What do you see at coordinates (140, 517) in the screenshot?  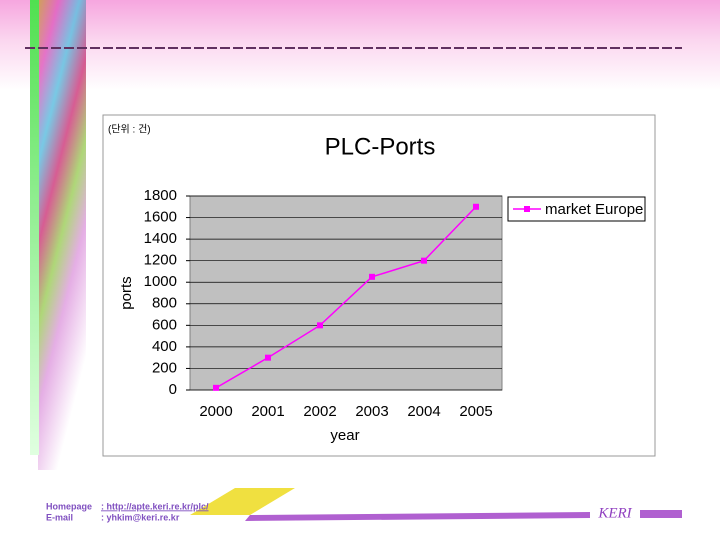 I see `email: : yhkim@keri.re.kr` at bounding box center [140, 517].